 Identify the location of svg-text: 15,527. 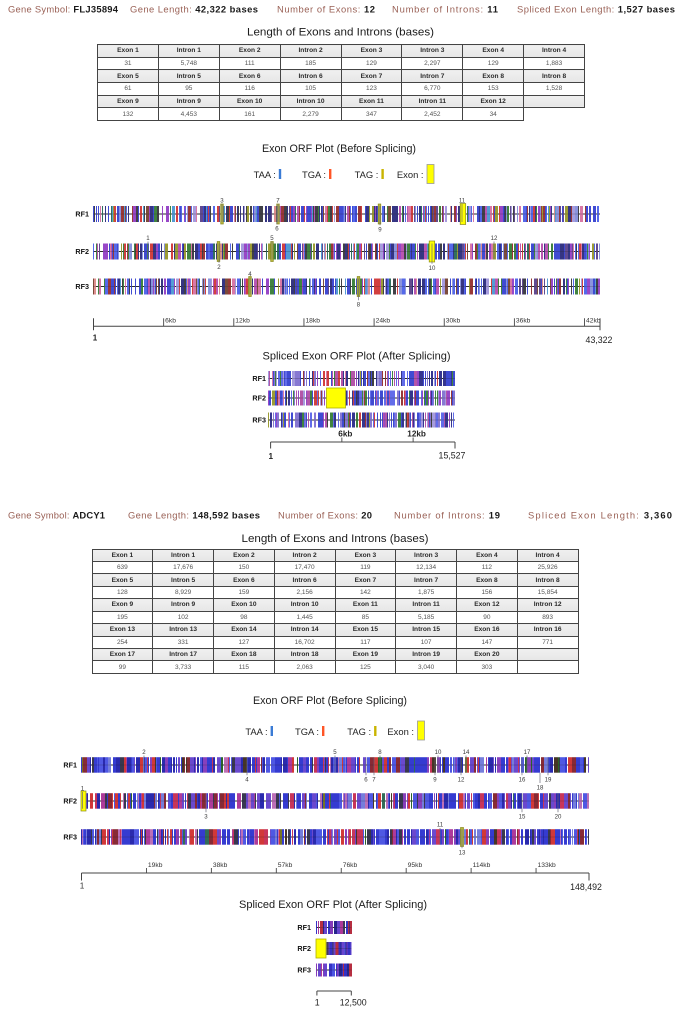
(452, 456).